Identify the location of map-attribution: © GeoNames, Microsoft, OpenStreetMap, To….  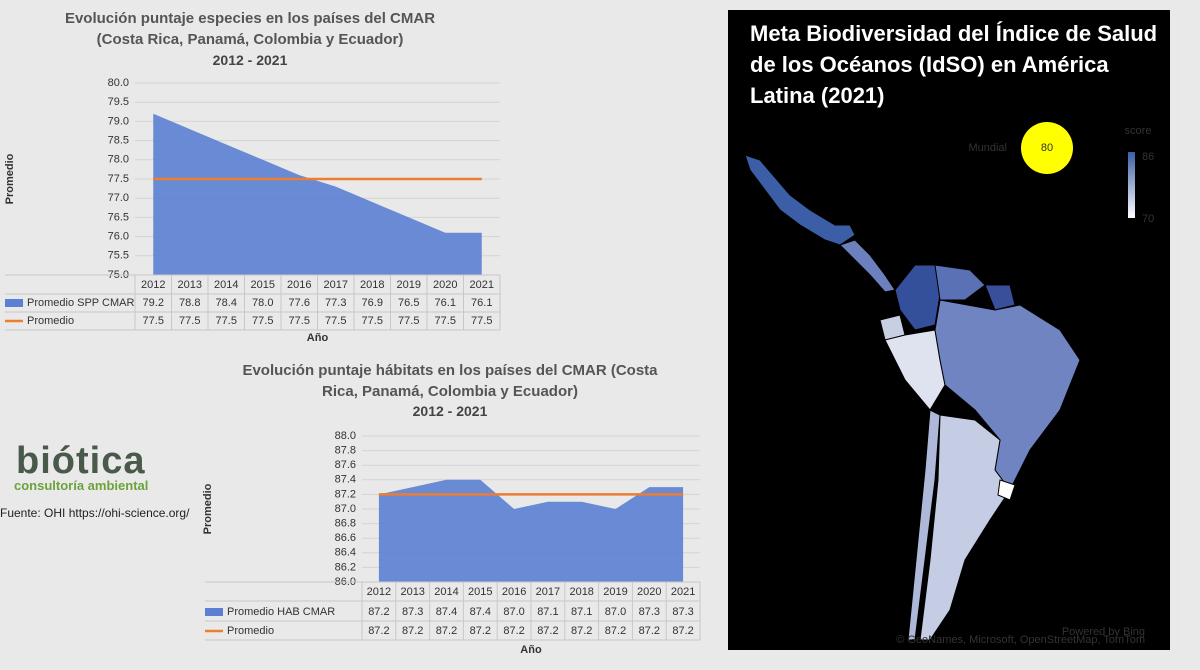
(1020, 640).